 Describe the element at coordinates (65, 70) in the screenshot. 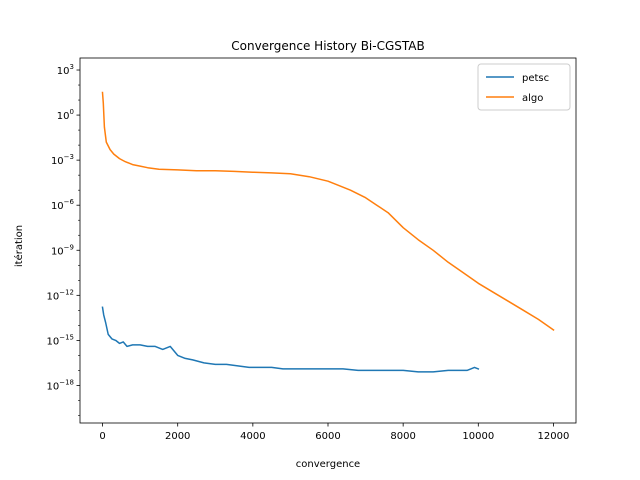

I see `y-tick-label: 10³` at that location.